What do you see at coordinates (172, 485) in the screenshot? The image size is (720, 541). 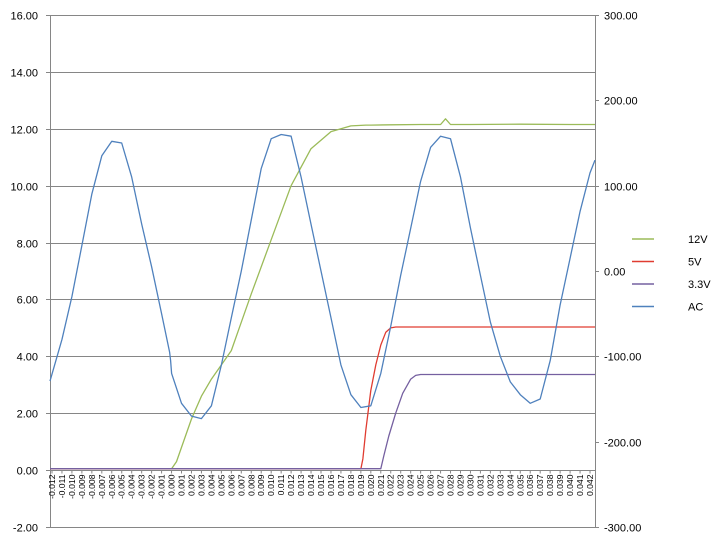 I see `x-axis-tick-label: 0.000` at bounding box center [172, 485].